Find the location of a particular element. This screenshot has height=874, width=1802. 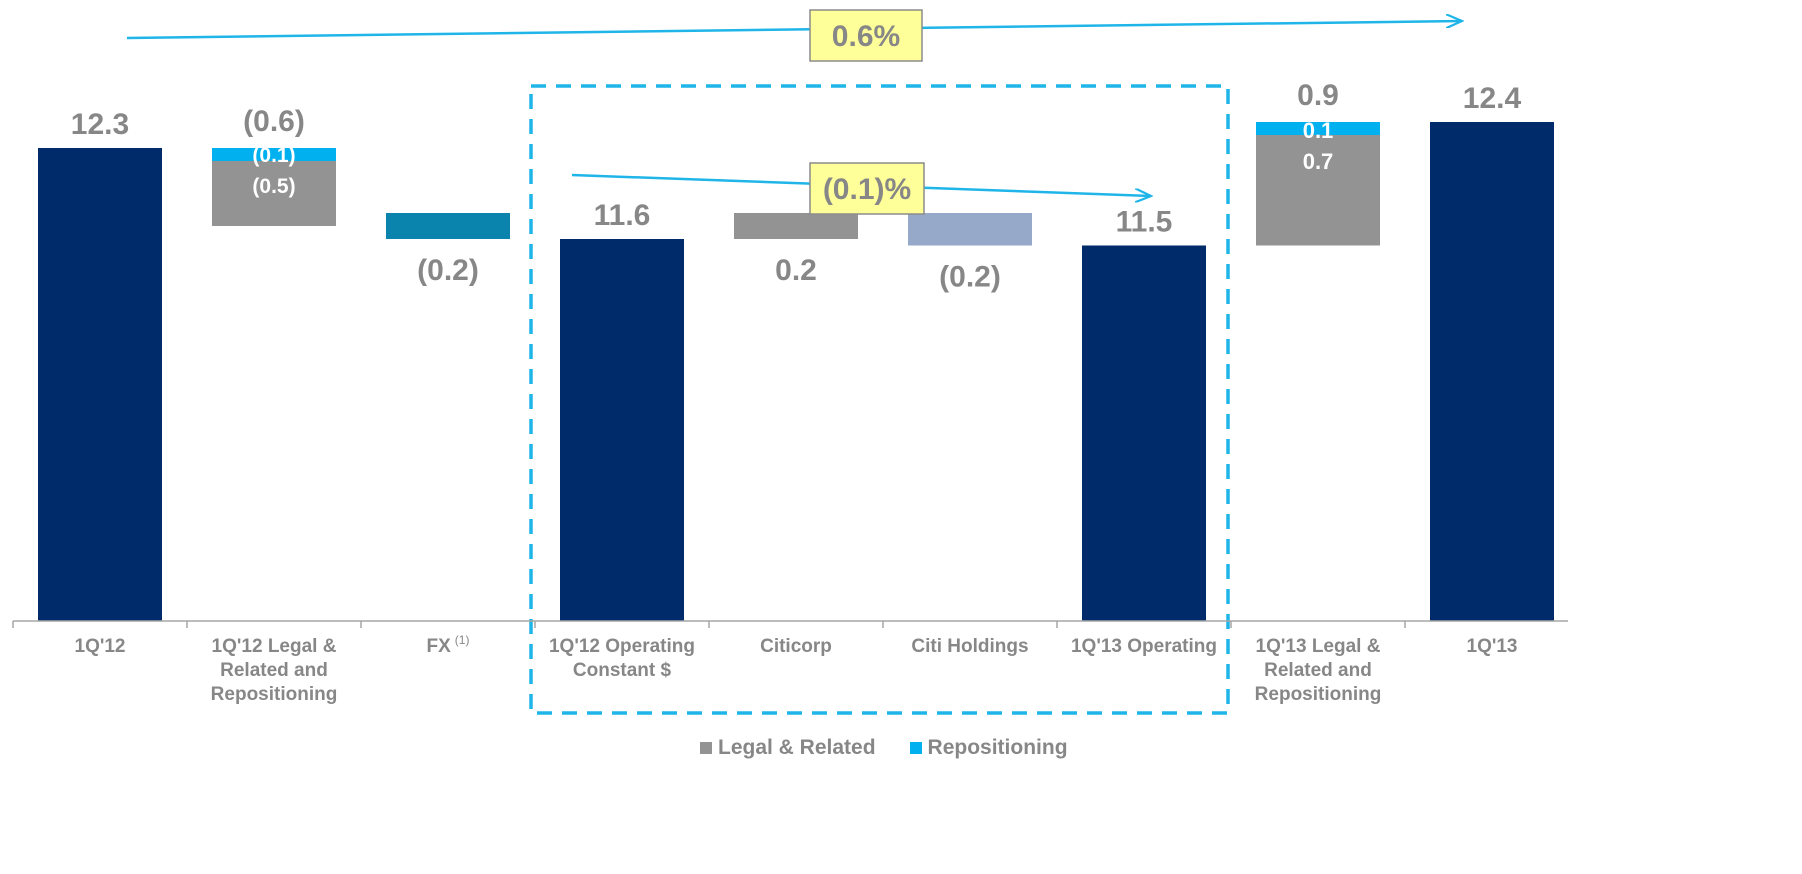

x-tick-label: Citicorp is located at coordinates (796, 646).